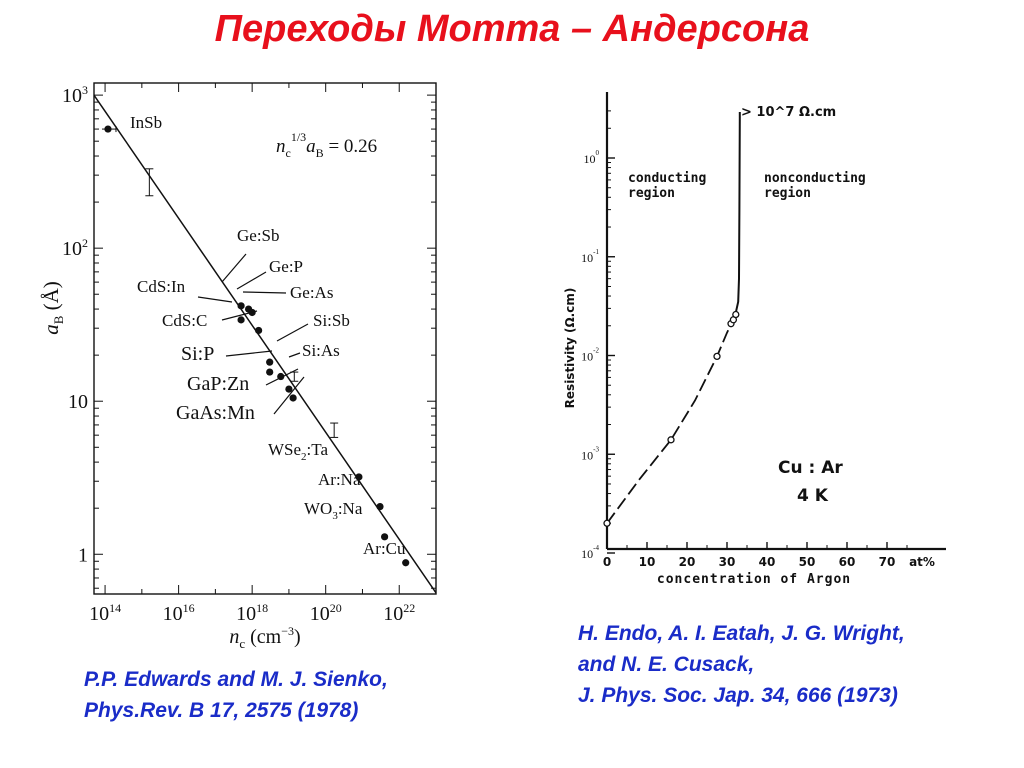  What do you see at coordinates (590, 355) in the screenshot?
I see `right-y-tick-label: 10⁻²` at bounding box center [590, 355].